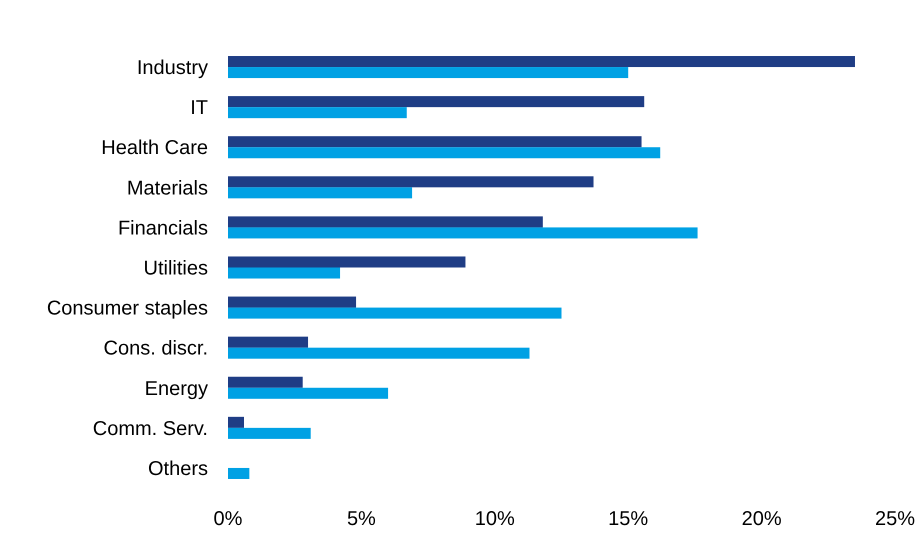 The width and height of the screenshot is (923, 535). I want to click on y-tick-label: Industry, so click(172, 68).